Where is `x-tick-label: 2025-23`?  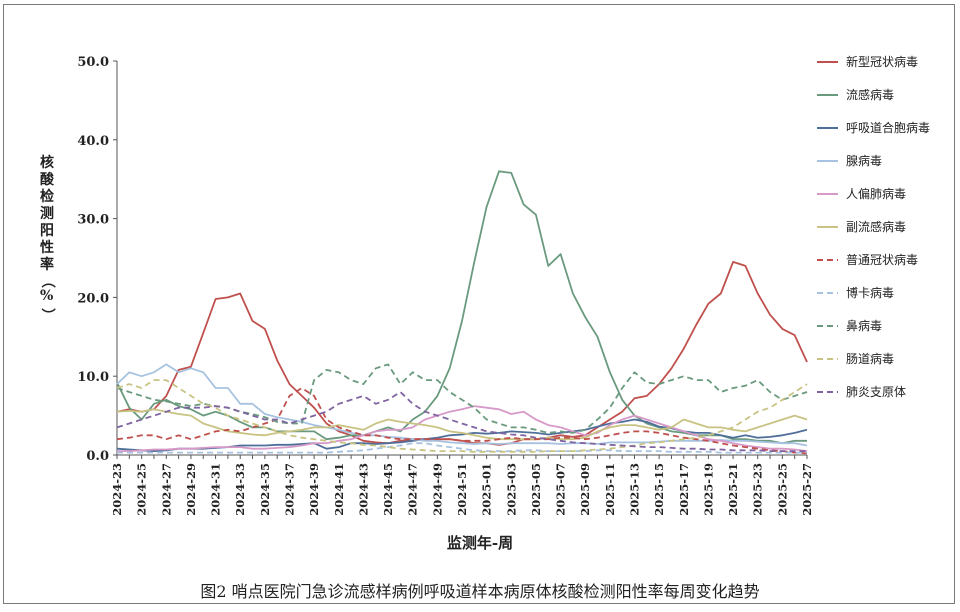 x-tick-label: 2025-23 is located at coordinates (758, 489).